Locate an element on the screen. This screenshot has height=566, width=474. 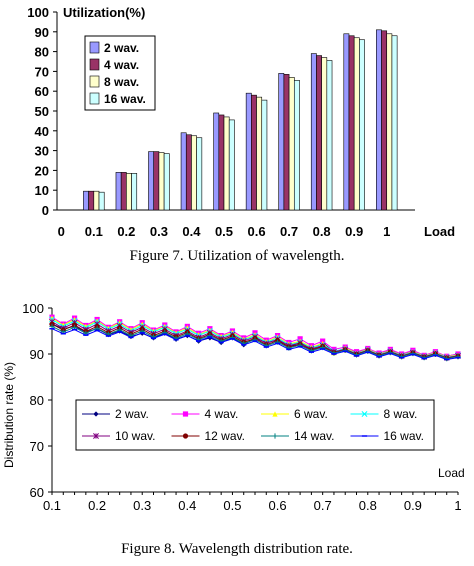
fig8-legend-entry: 6 wav. is located at coordinates (294, 414).